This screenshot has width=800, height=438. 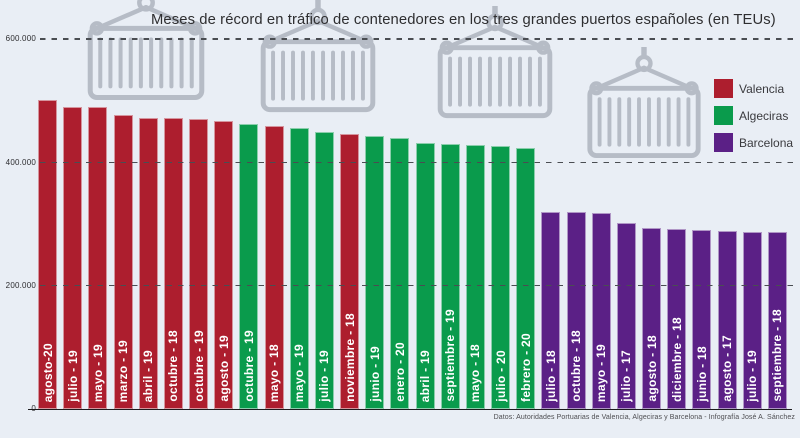 What do you see at coordinates (475, 277) in the screenshot?
I see `bar-algeciras: mayo - 18` at bounding box center [475, 277].